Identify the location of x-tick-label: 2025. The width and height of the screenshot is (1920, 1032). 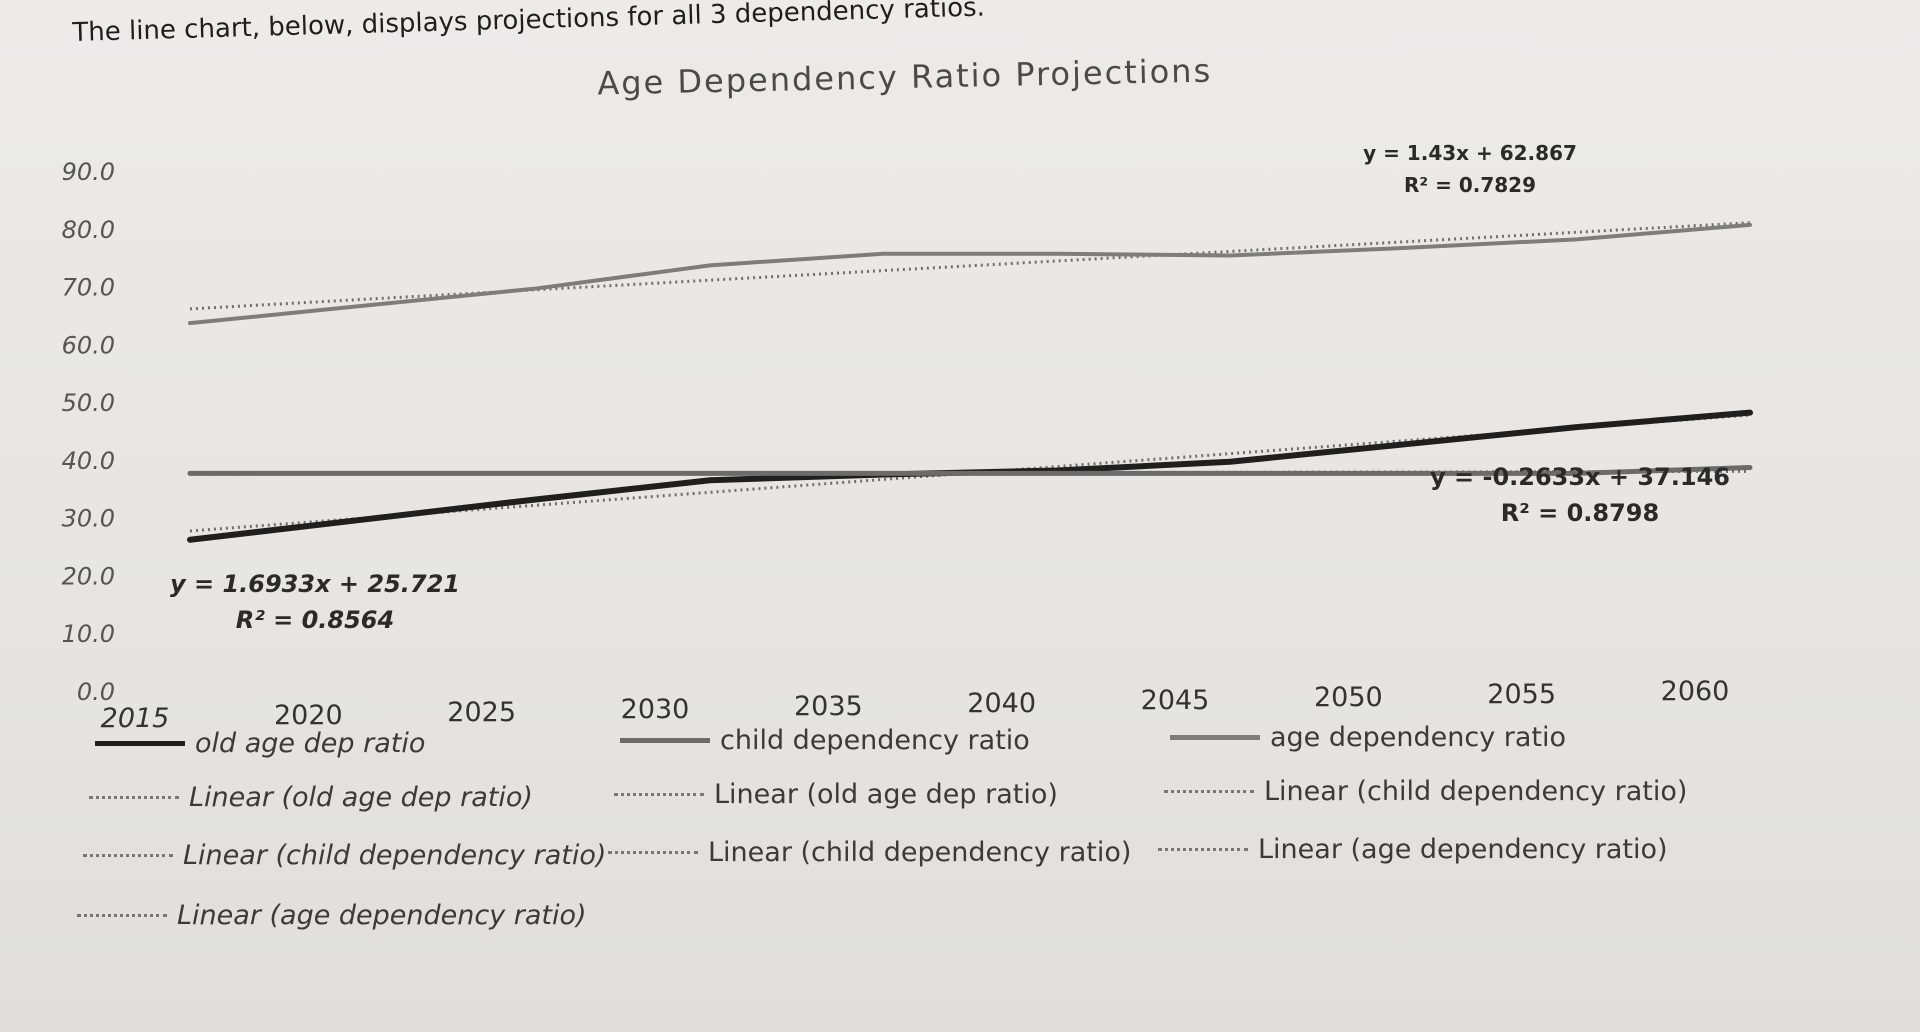
(481, 712).